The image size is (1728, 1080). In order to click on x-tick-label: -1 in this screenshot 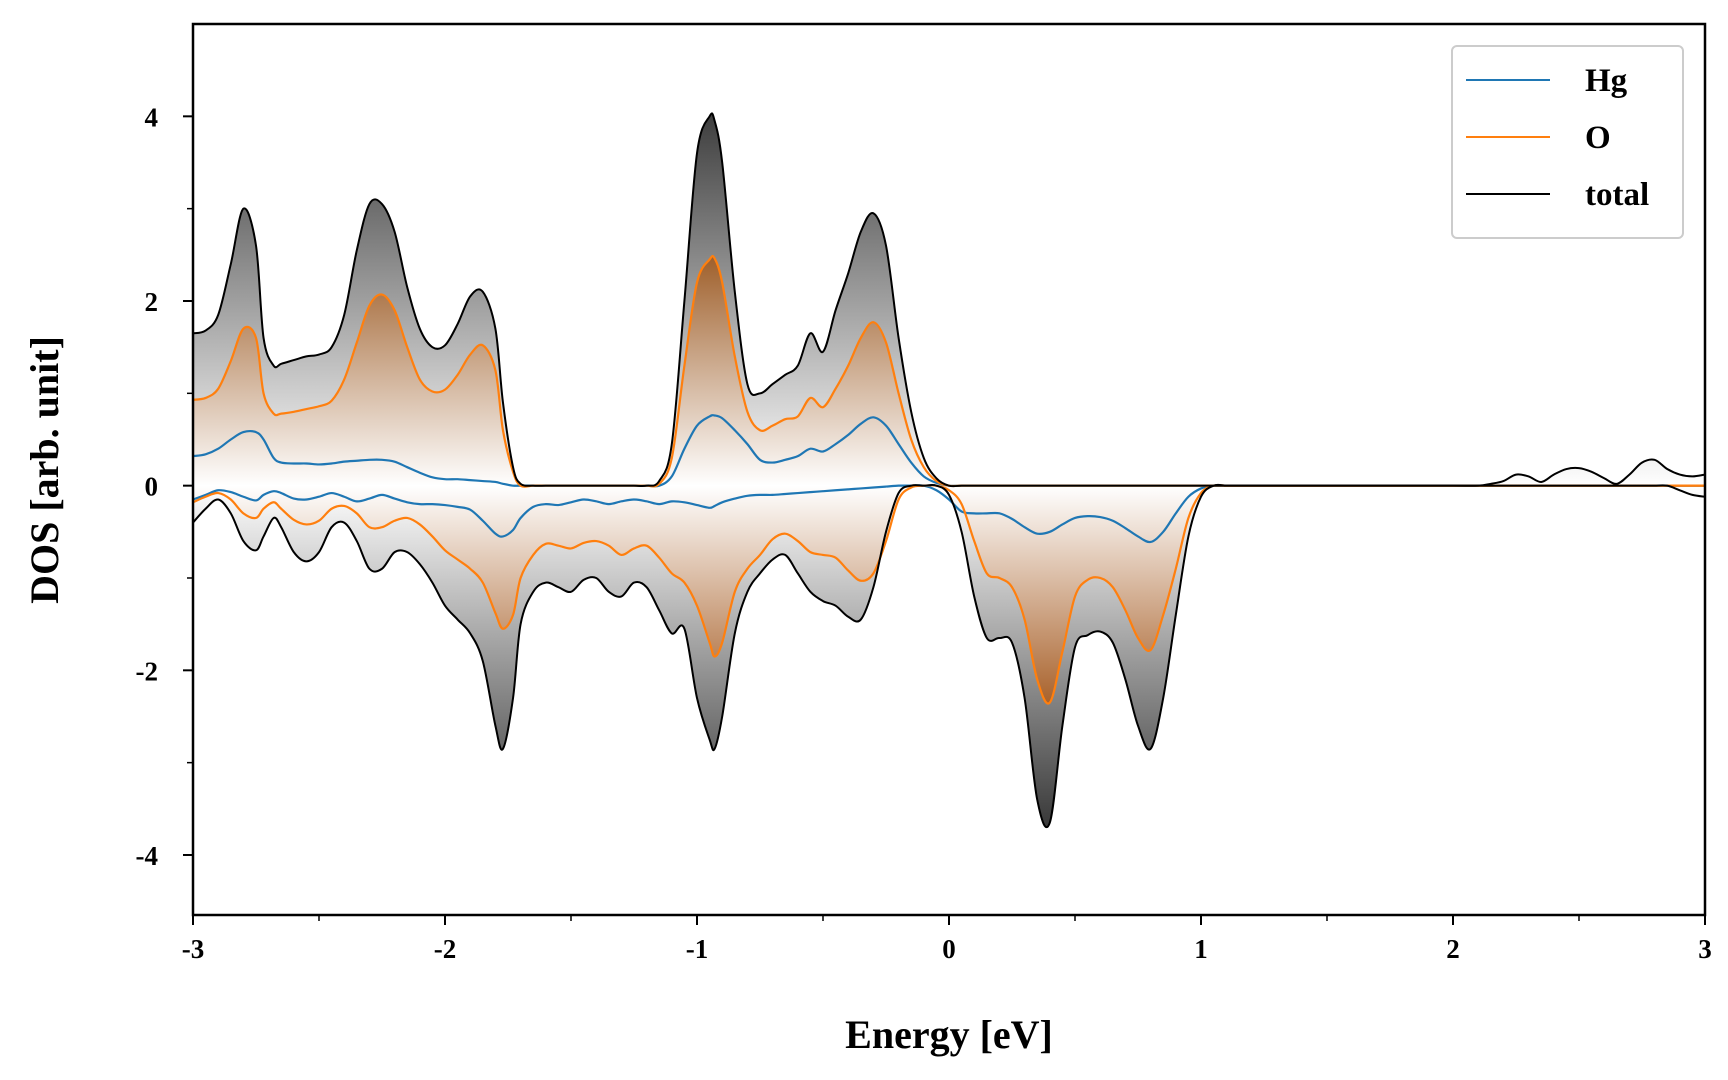, I will do `click(697, 949)`.